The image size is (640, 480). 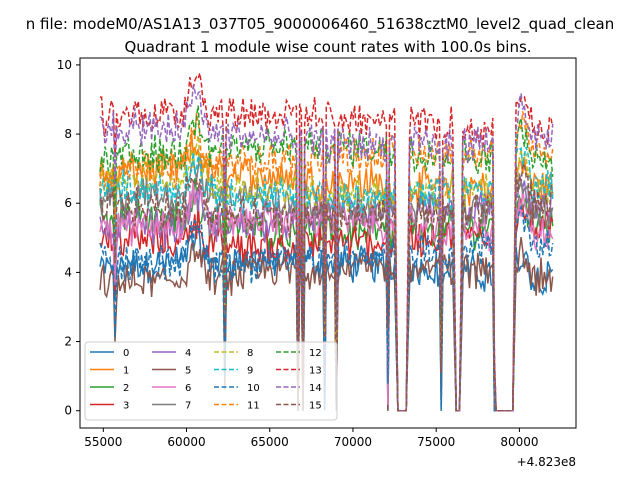 What do you see at coordinates (311, 438) in the screenshot?
I see `x-axis-ticks: 55000 60000 65000 70000 75000 80000` at bounding box center [311, 438].